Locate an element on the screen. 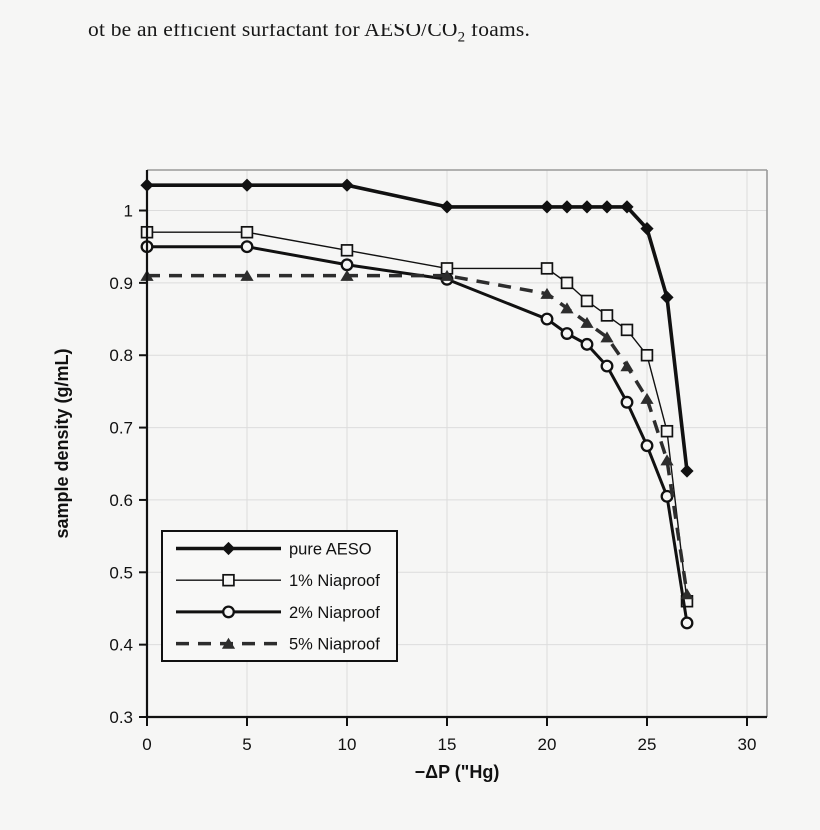  x-tick-label: 20 is located at coordinates (547, 744).